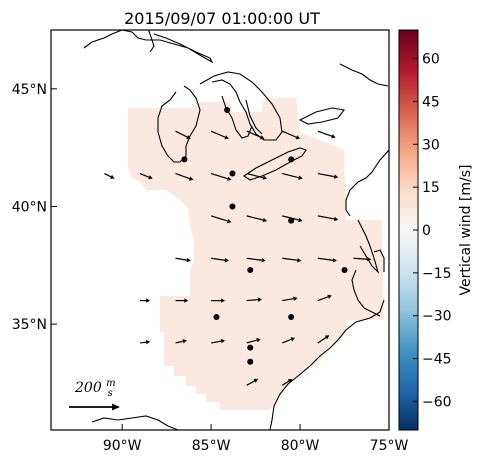  I want to click on colorbar-tick-label: −30, so click(437, 317).